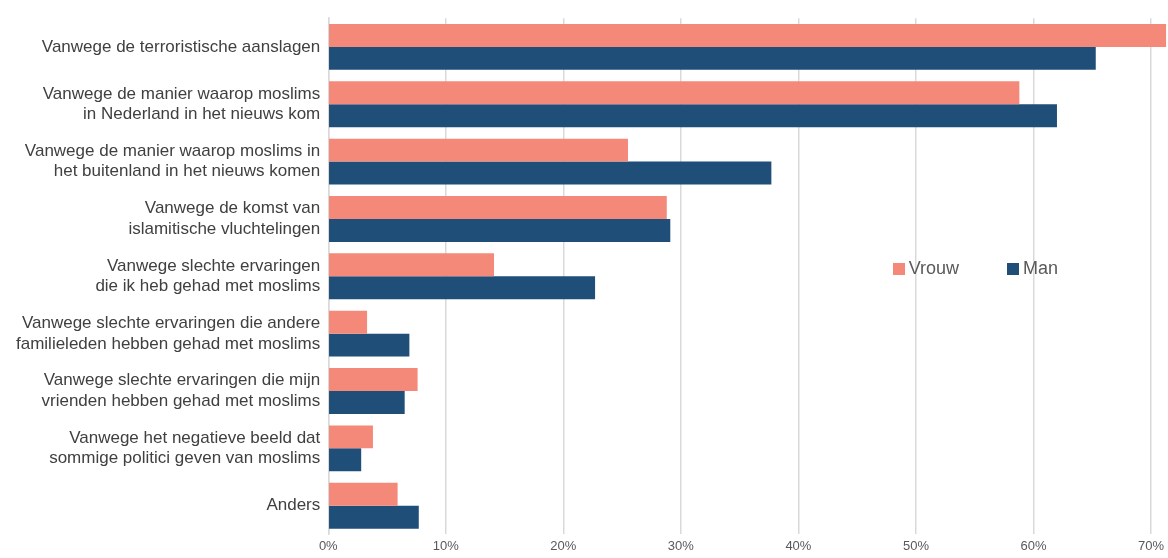  Describe the element at coordinates (446, 545) in the screenshot. I see `x-tick-label: 10%` at that location.